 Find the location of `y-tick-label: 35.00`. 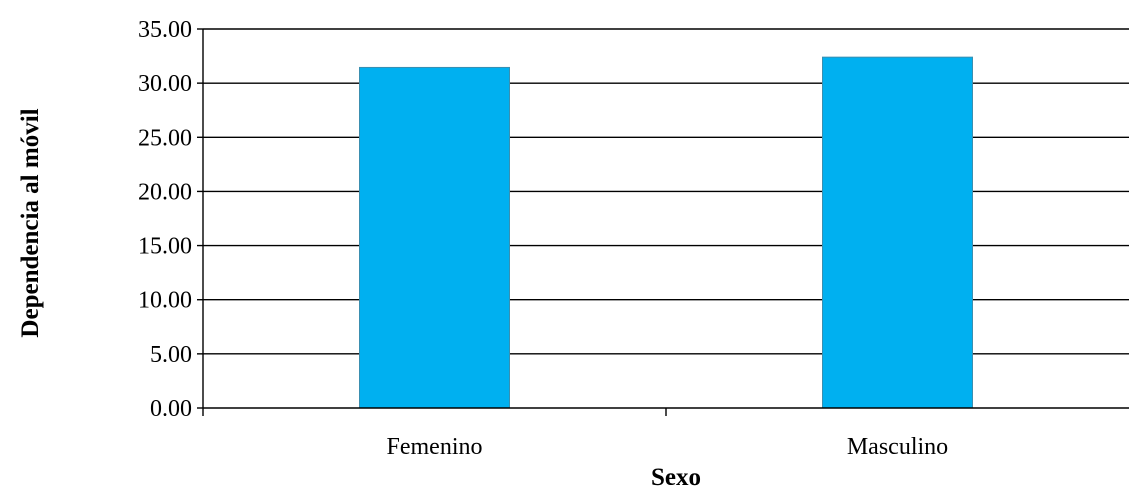

y-tick-label: 35.00 is located at coordinates (165, 30).